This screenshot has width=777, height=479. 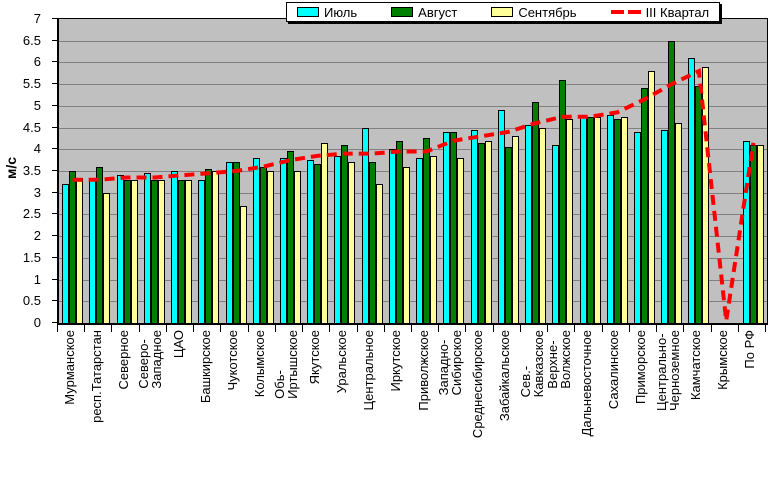 I want to click on bar-Август-2, so click(x=127, y=251).